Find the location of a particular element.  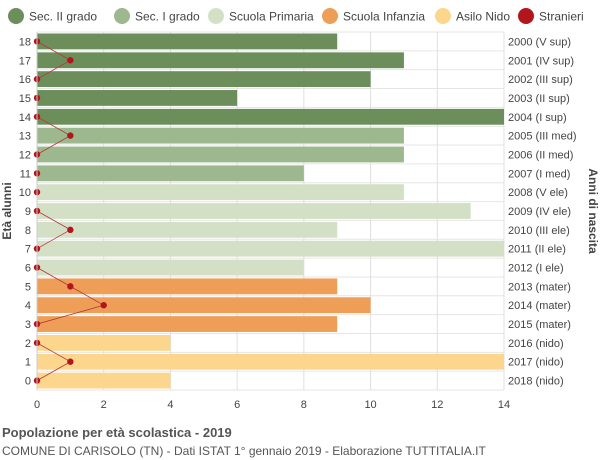

age-label: 4 is located at coordinates (28, 306).